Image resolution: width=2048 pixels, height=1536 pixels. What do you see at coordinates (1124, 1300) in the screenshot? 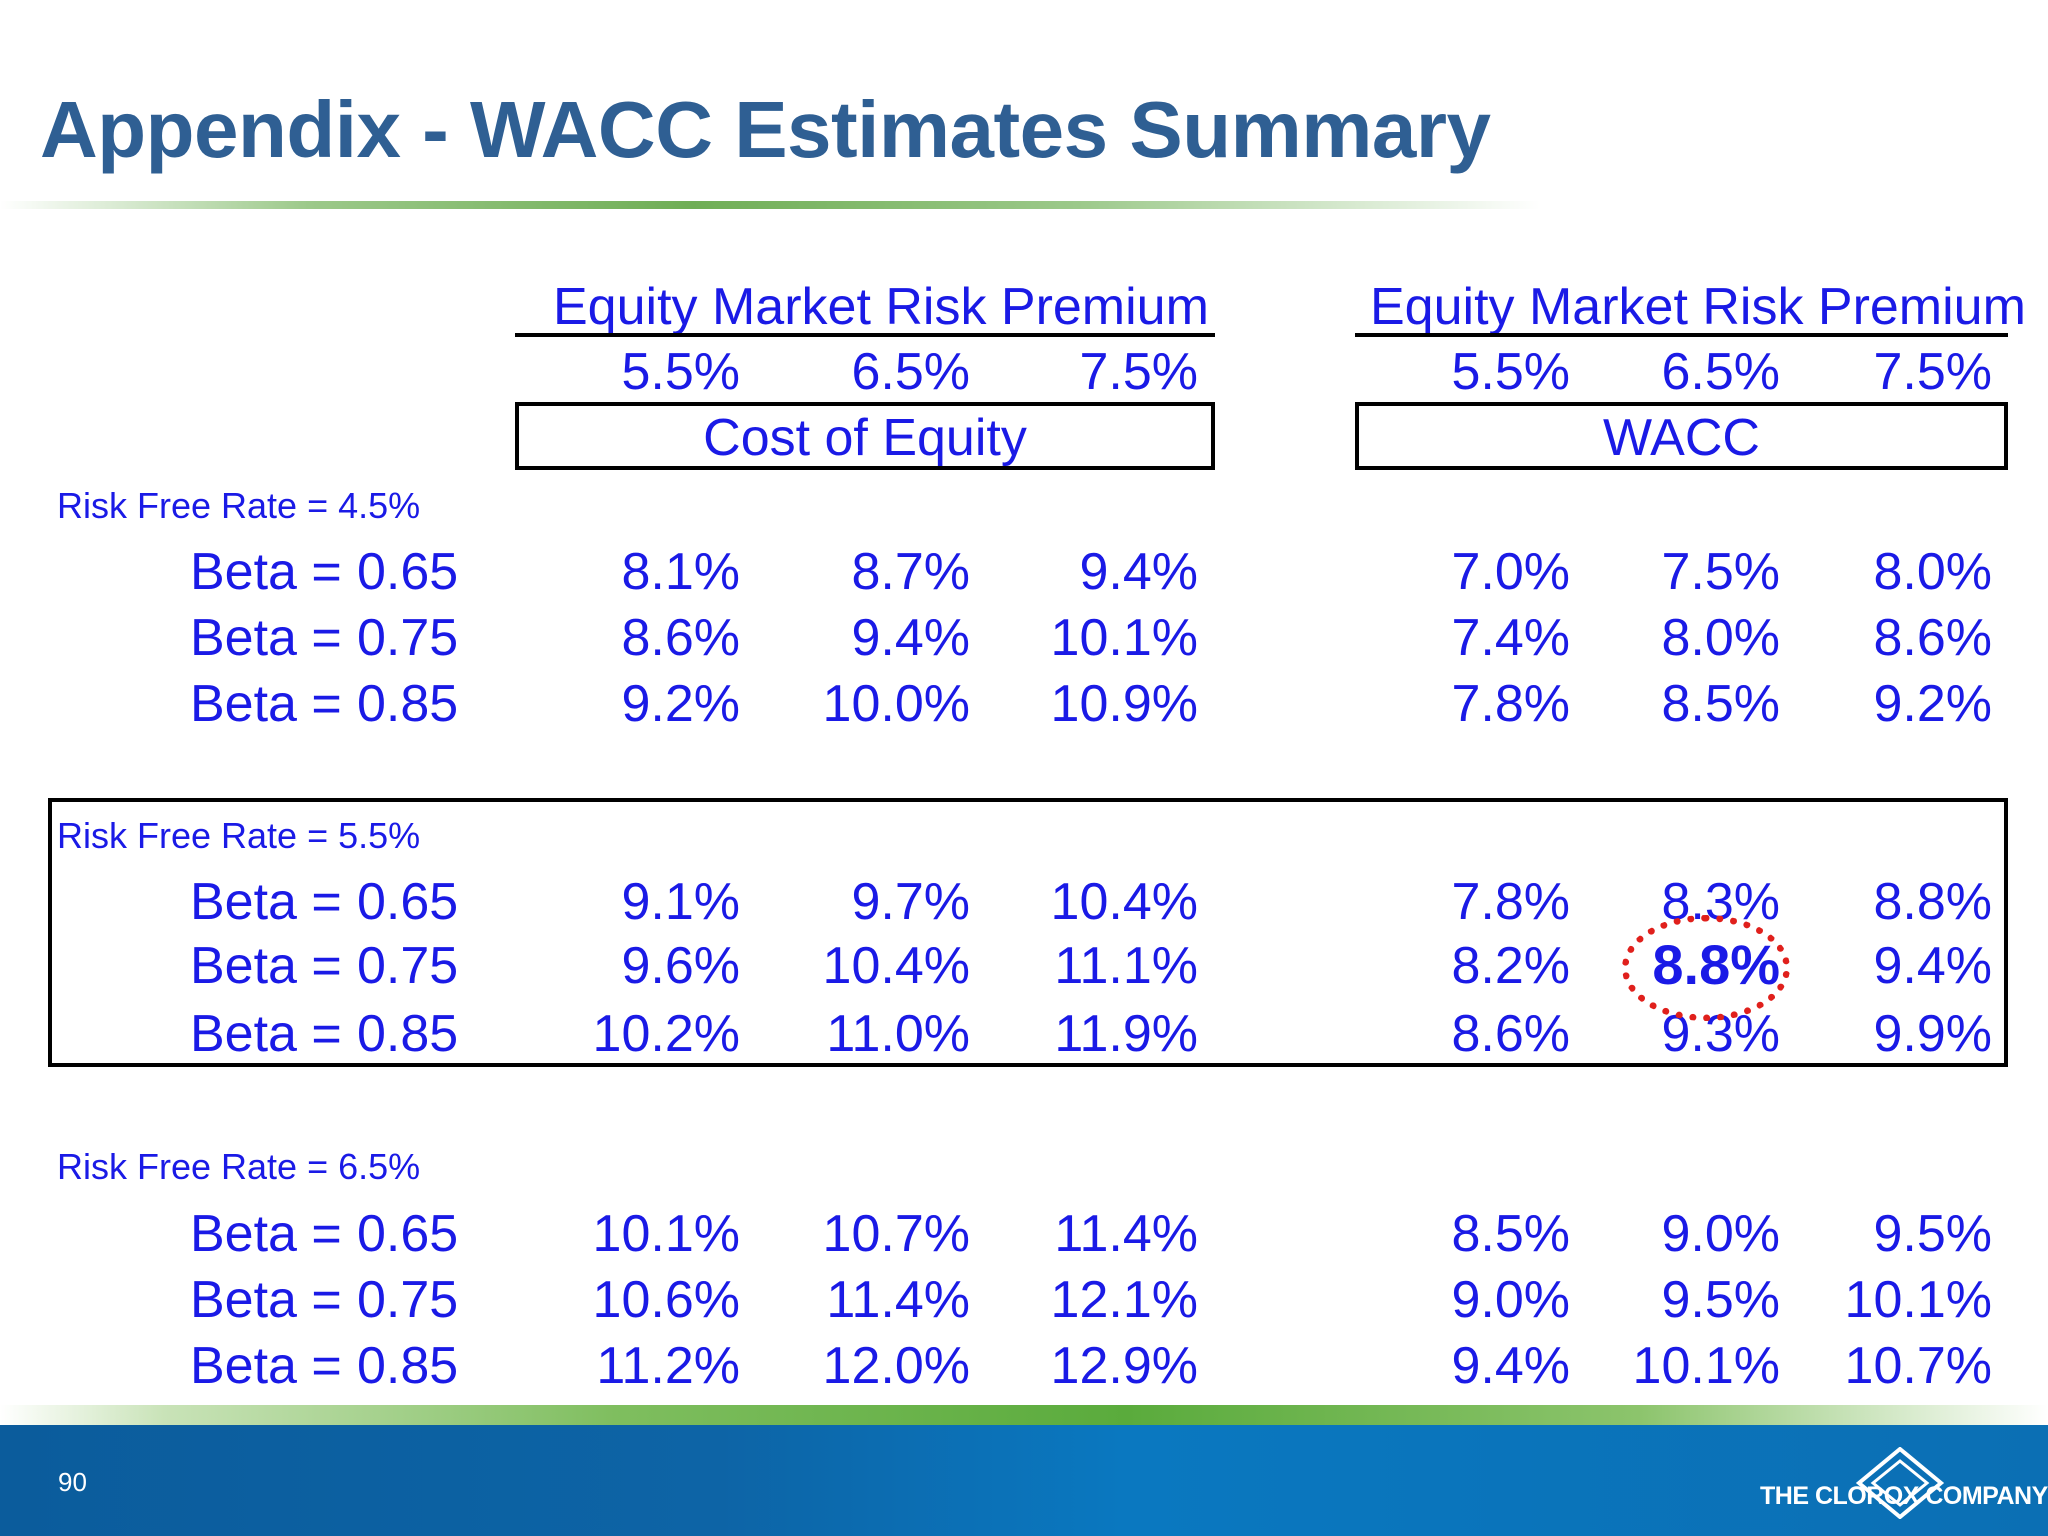
I see `cost-of-equity-cell: 12.1%` at bounding box center [1124, 1300].